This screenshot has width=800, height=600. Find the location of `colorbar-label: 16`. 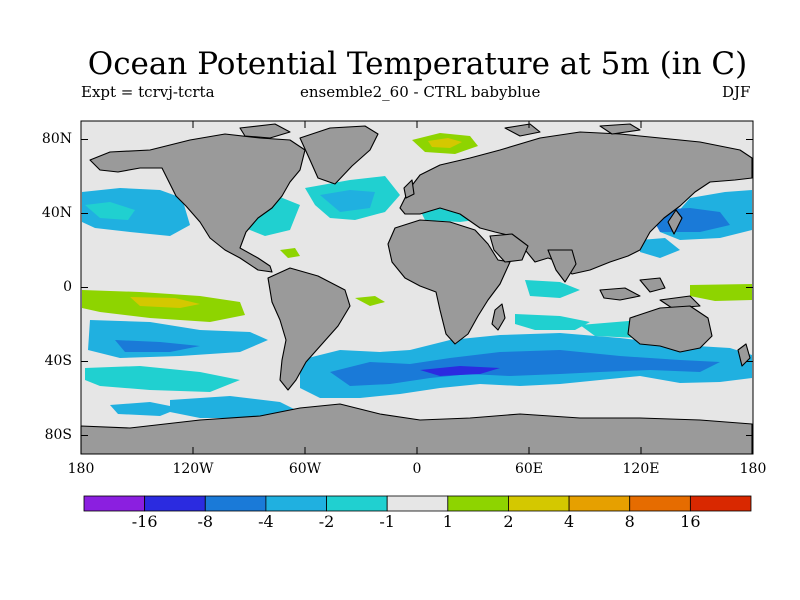

colorbar-label: 16 is located at coordinates (690, 521).